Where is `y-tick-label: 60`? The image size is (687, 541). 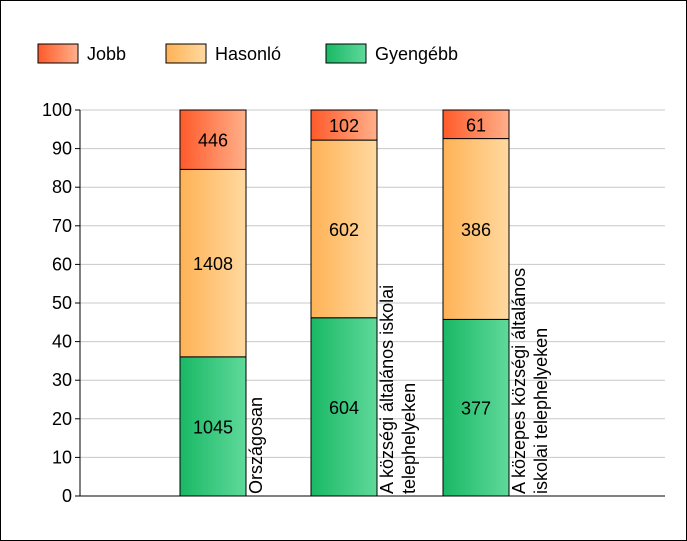 y-tick-label: 60 is located at coordinates (62, 264).